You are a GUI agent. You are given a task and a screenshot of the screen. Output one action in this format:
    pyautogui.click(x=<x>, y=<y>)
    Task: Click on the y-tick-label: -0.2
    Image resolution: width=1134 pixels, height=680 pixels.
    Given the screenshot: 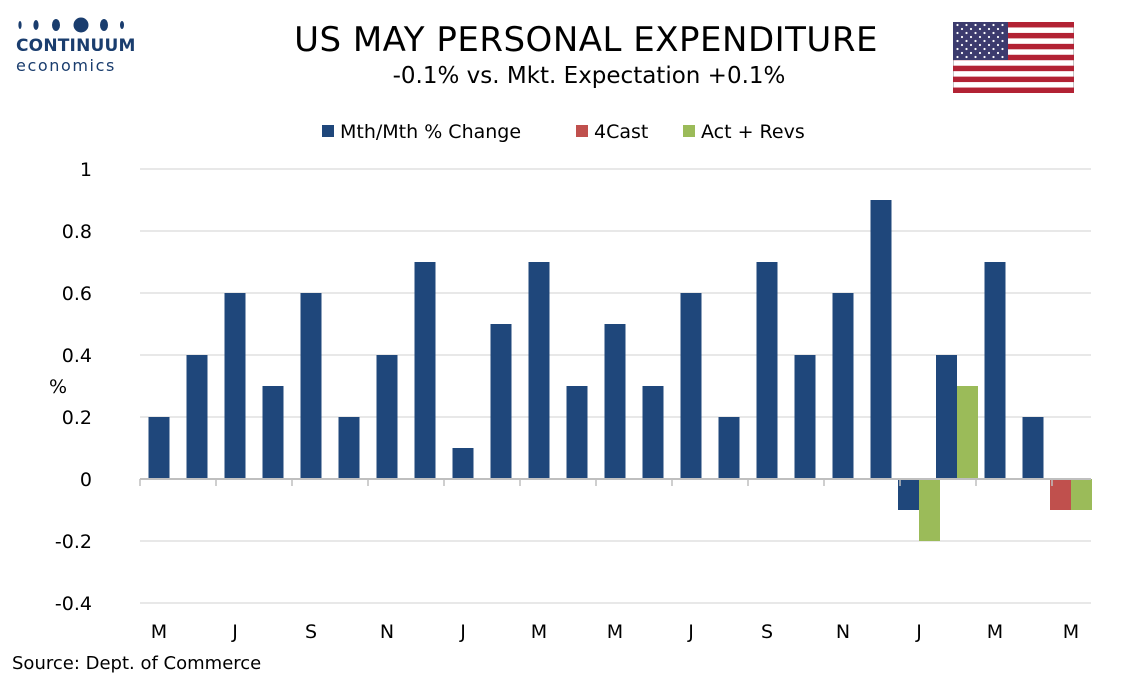 What is the action you would take?
    pyautogui.click(x=73, y=542)
    